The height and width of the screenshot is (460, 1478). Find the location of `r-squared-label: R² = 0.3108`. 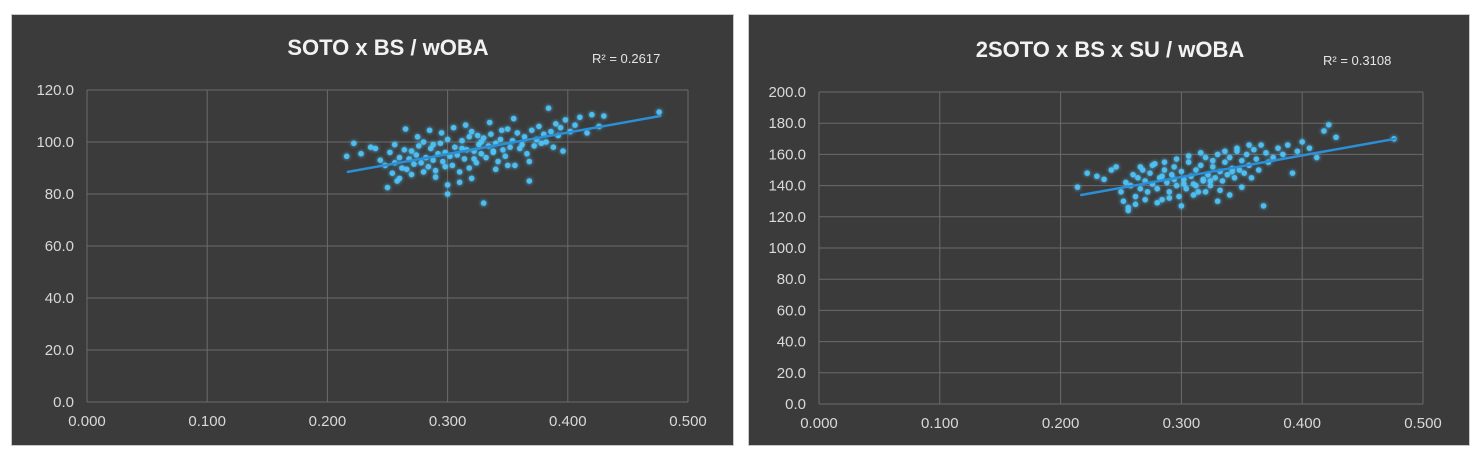

r-squared-label: R² = 0.3108 is located at coordinates (1357, 60).